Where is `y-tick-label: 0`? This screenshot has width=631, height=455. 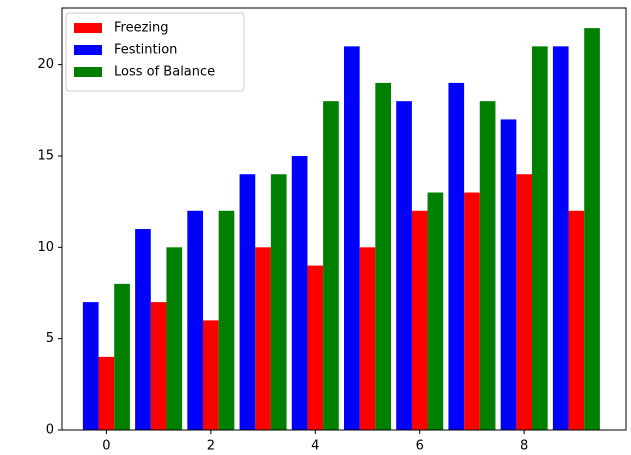
y-tick-label: 0 is located at coordinates (50, 430).